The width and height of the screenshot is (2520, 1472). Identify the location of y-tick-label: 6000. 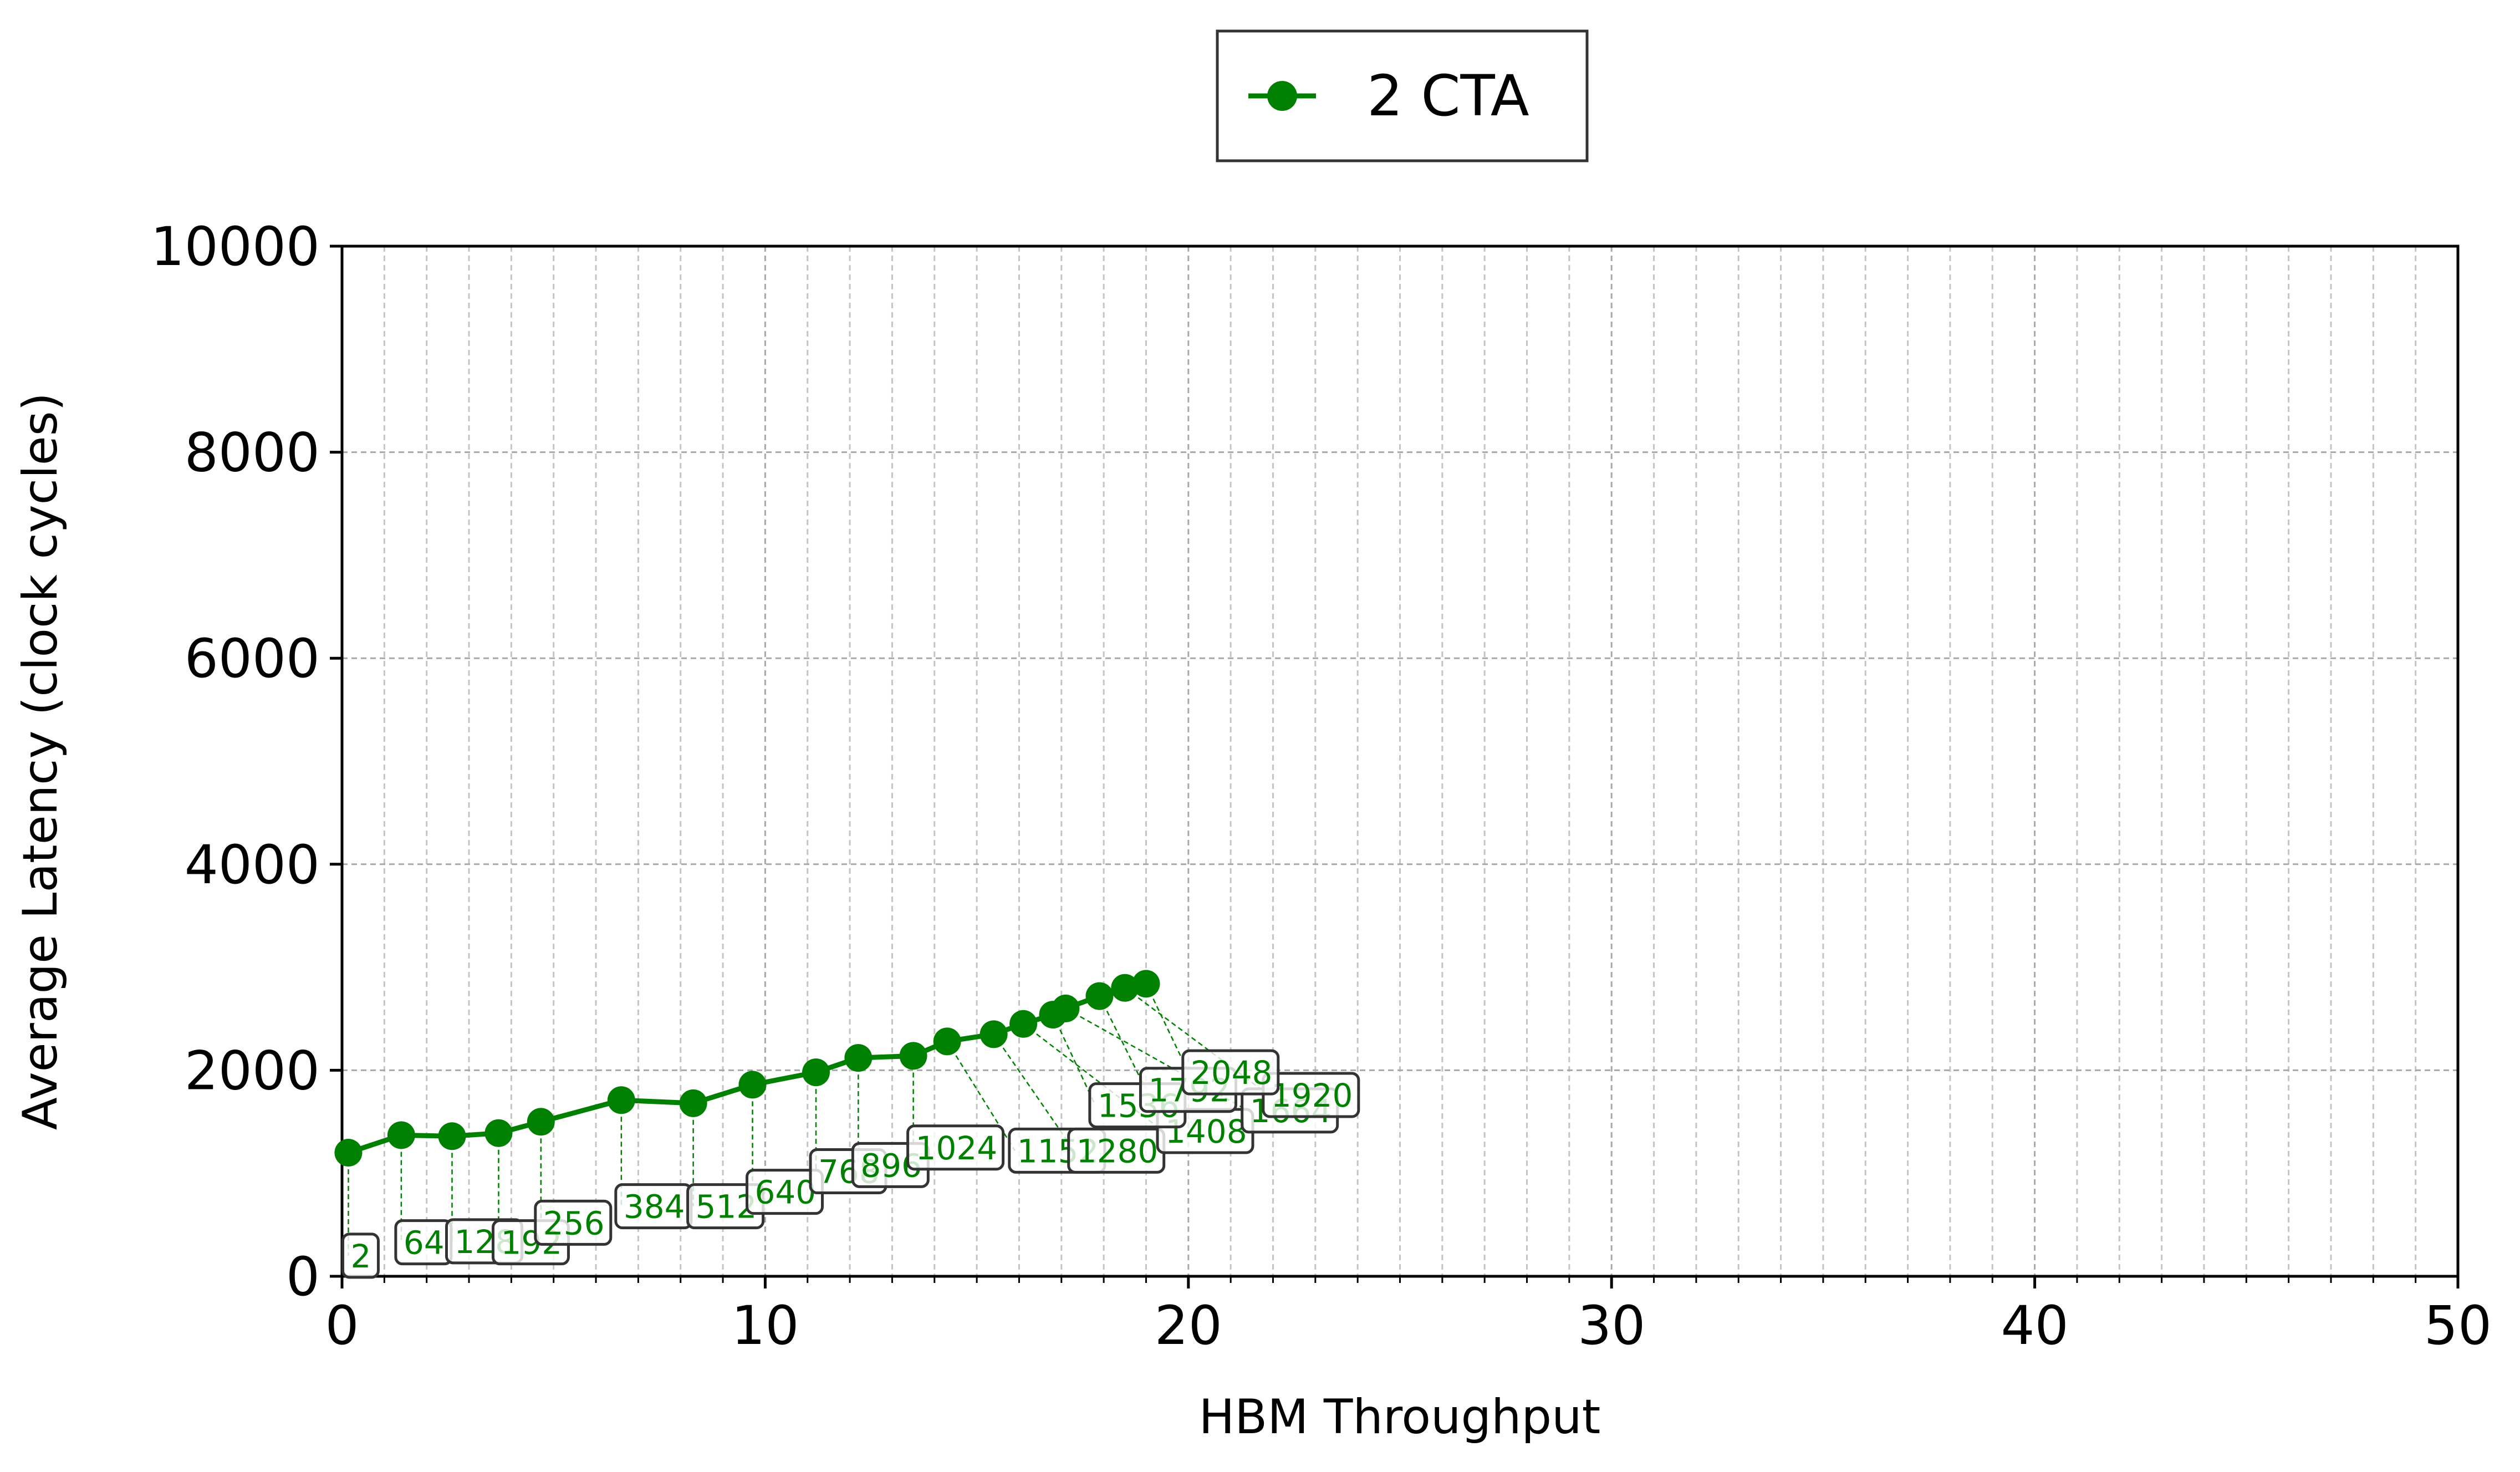
(253, 659).